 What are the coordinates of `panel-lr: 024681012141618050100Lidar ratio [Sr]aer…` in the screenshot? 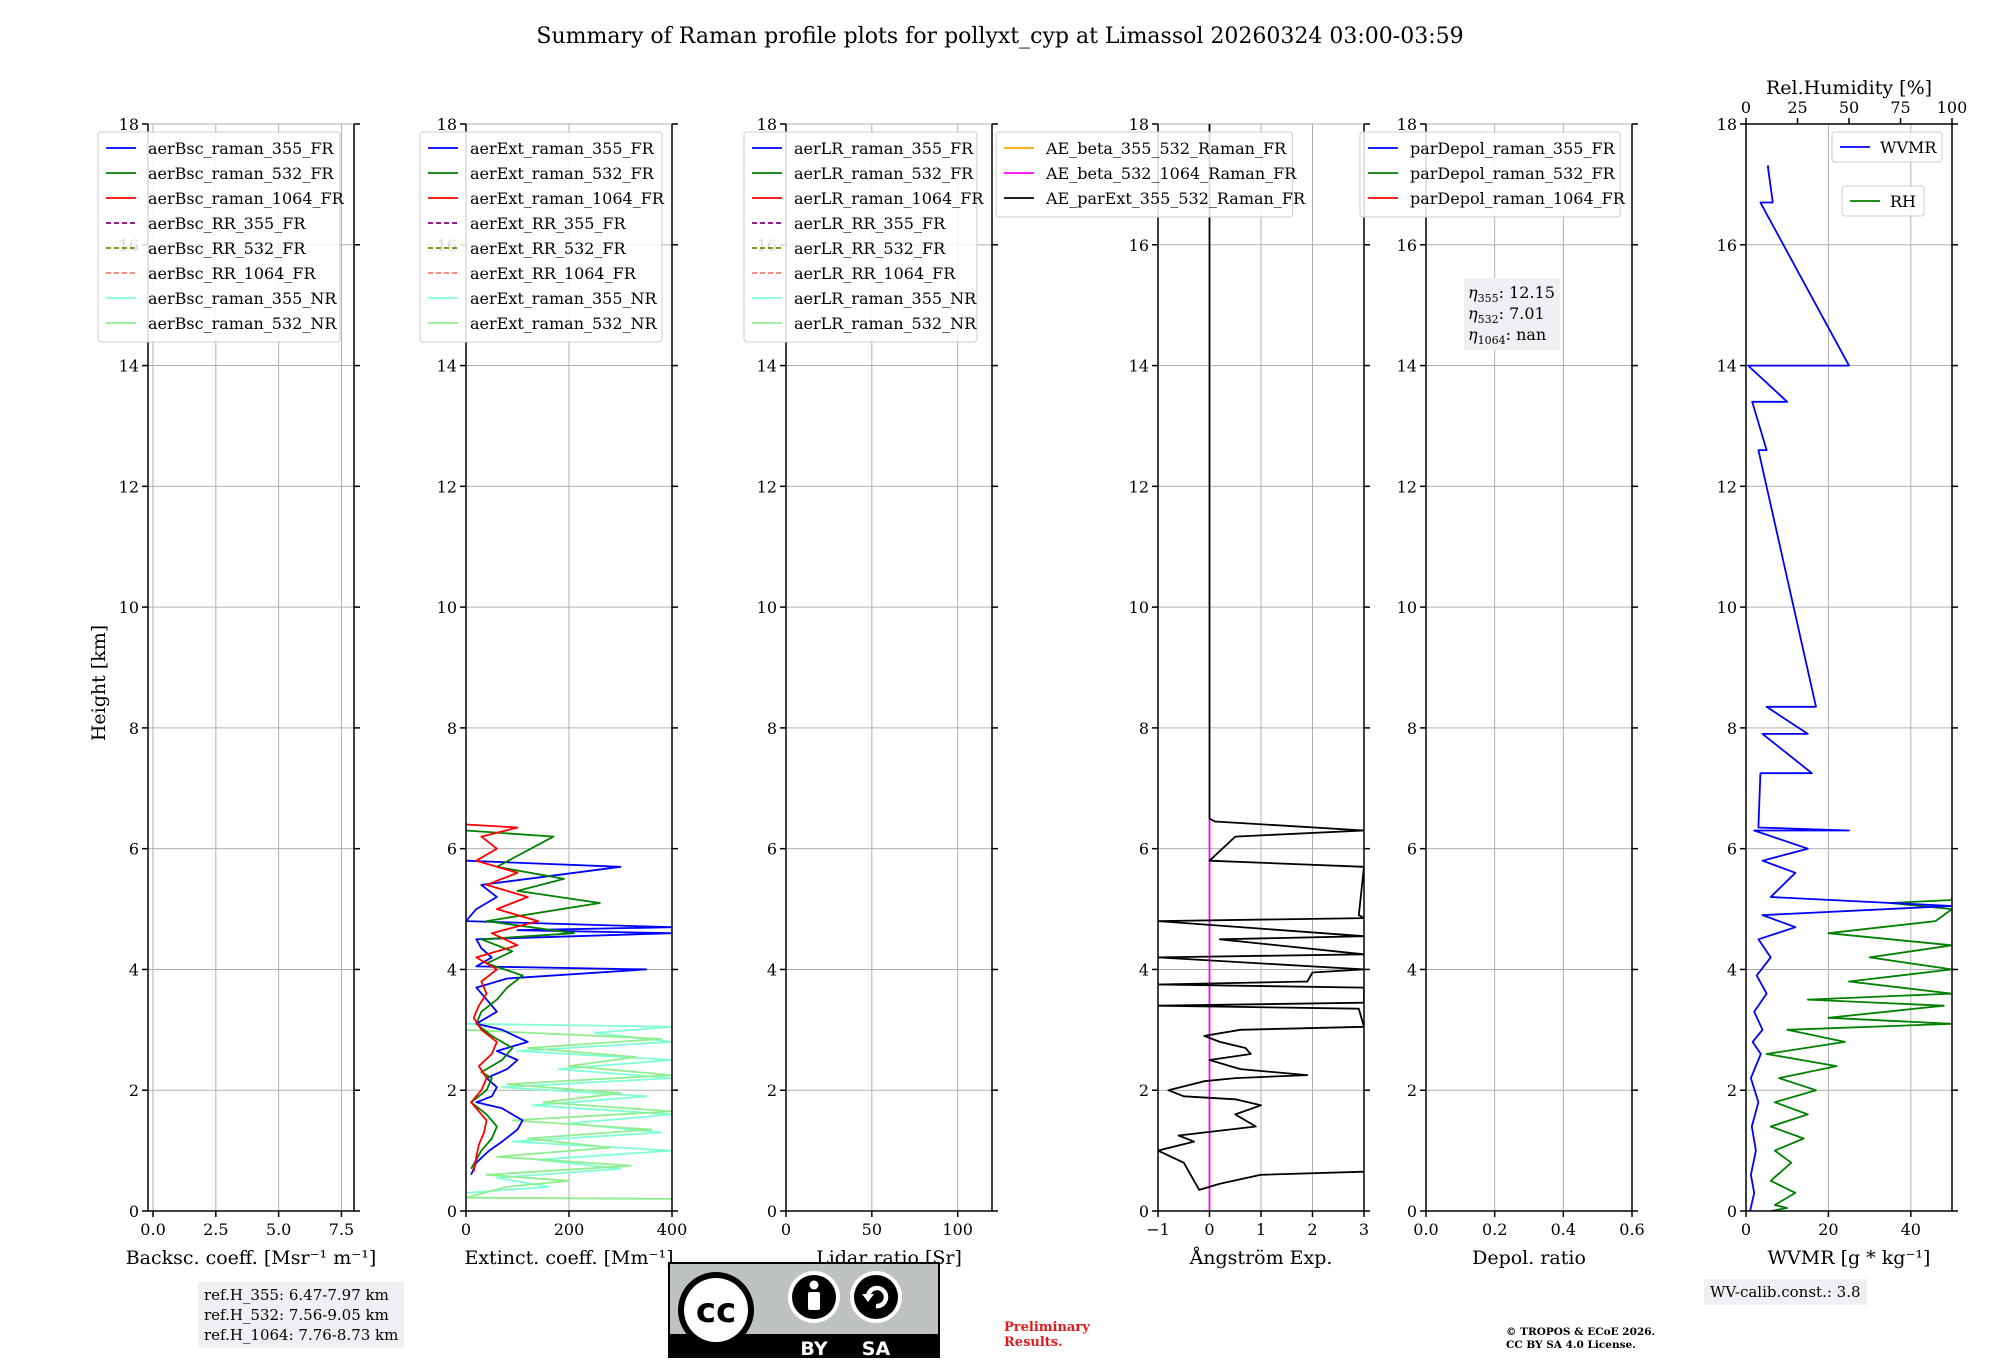 It's located at (870, 692).